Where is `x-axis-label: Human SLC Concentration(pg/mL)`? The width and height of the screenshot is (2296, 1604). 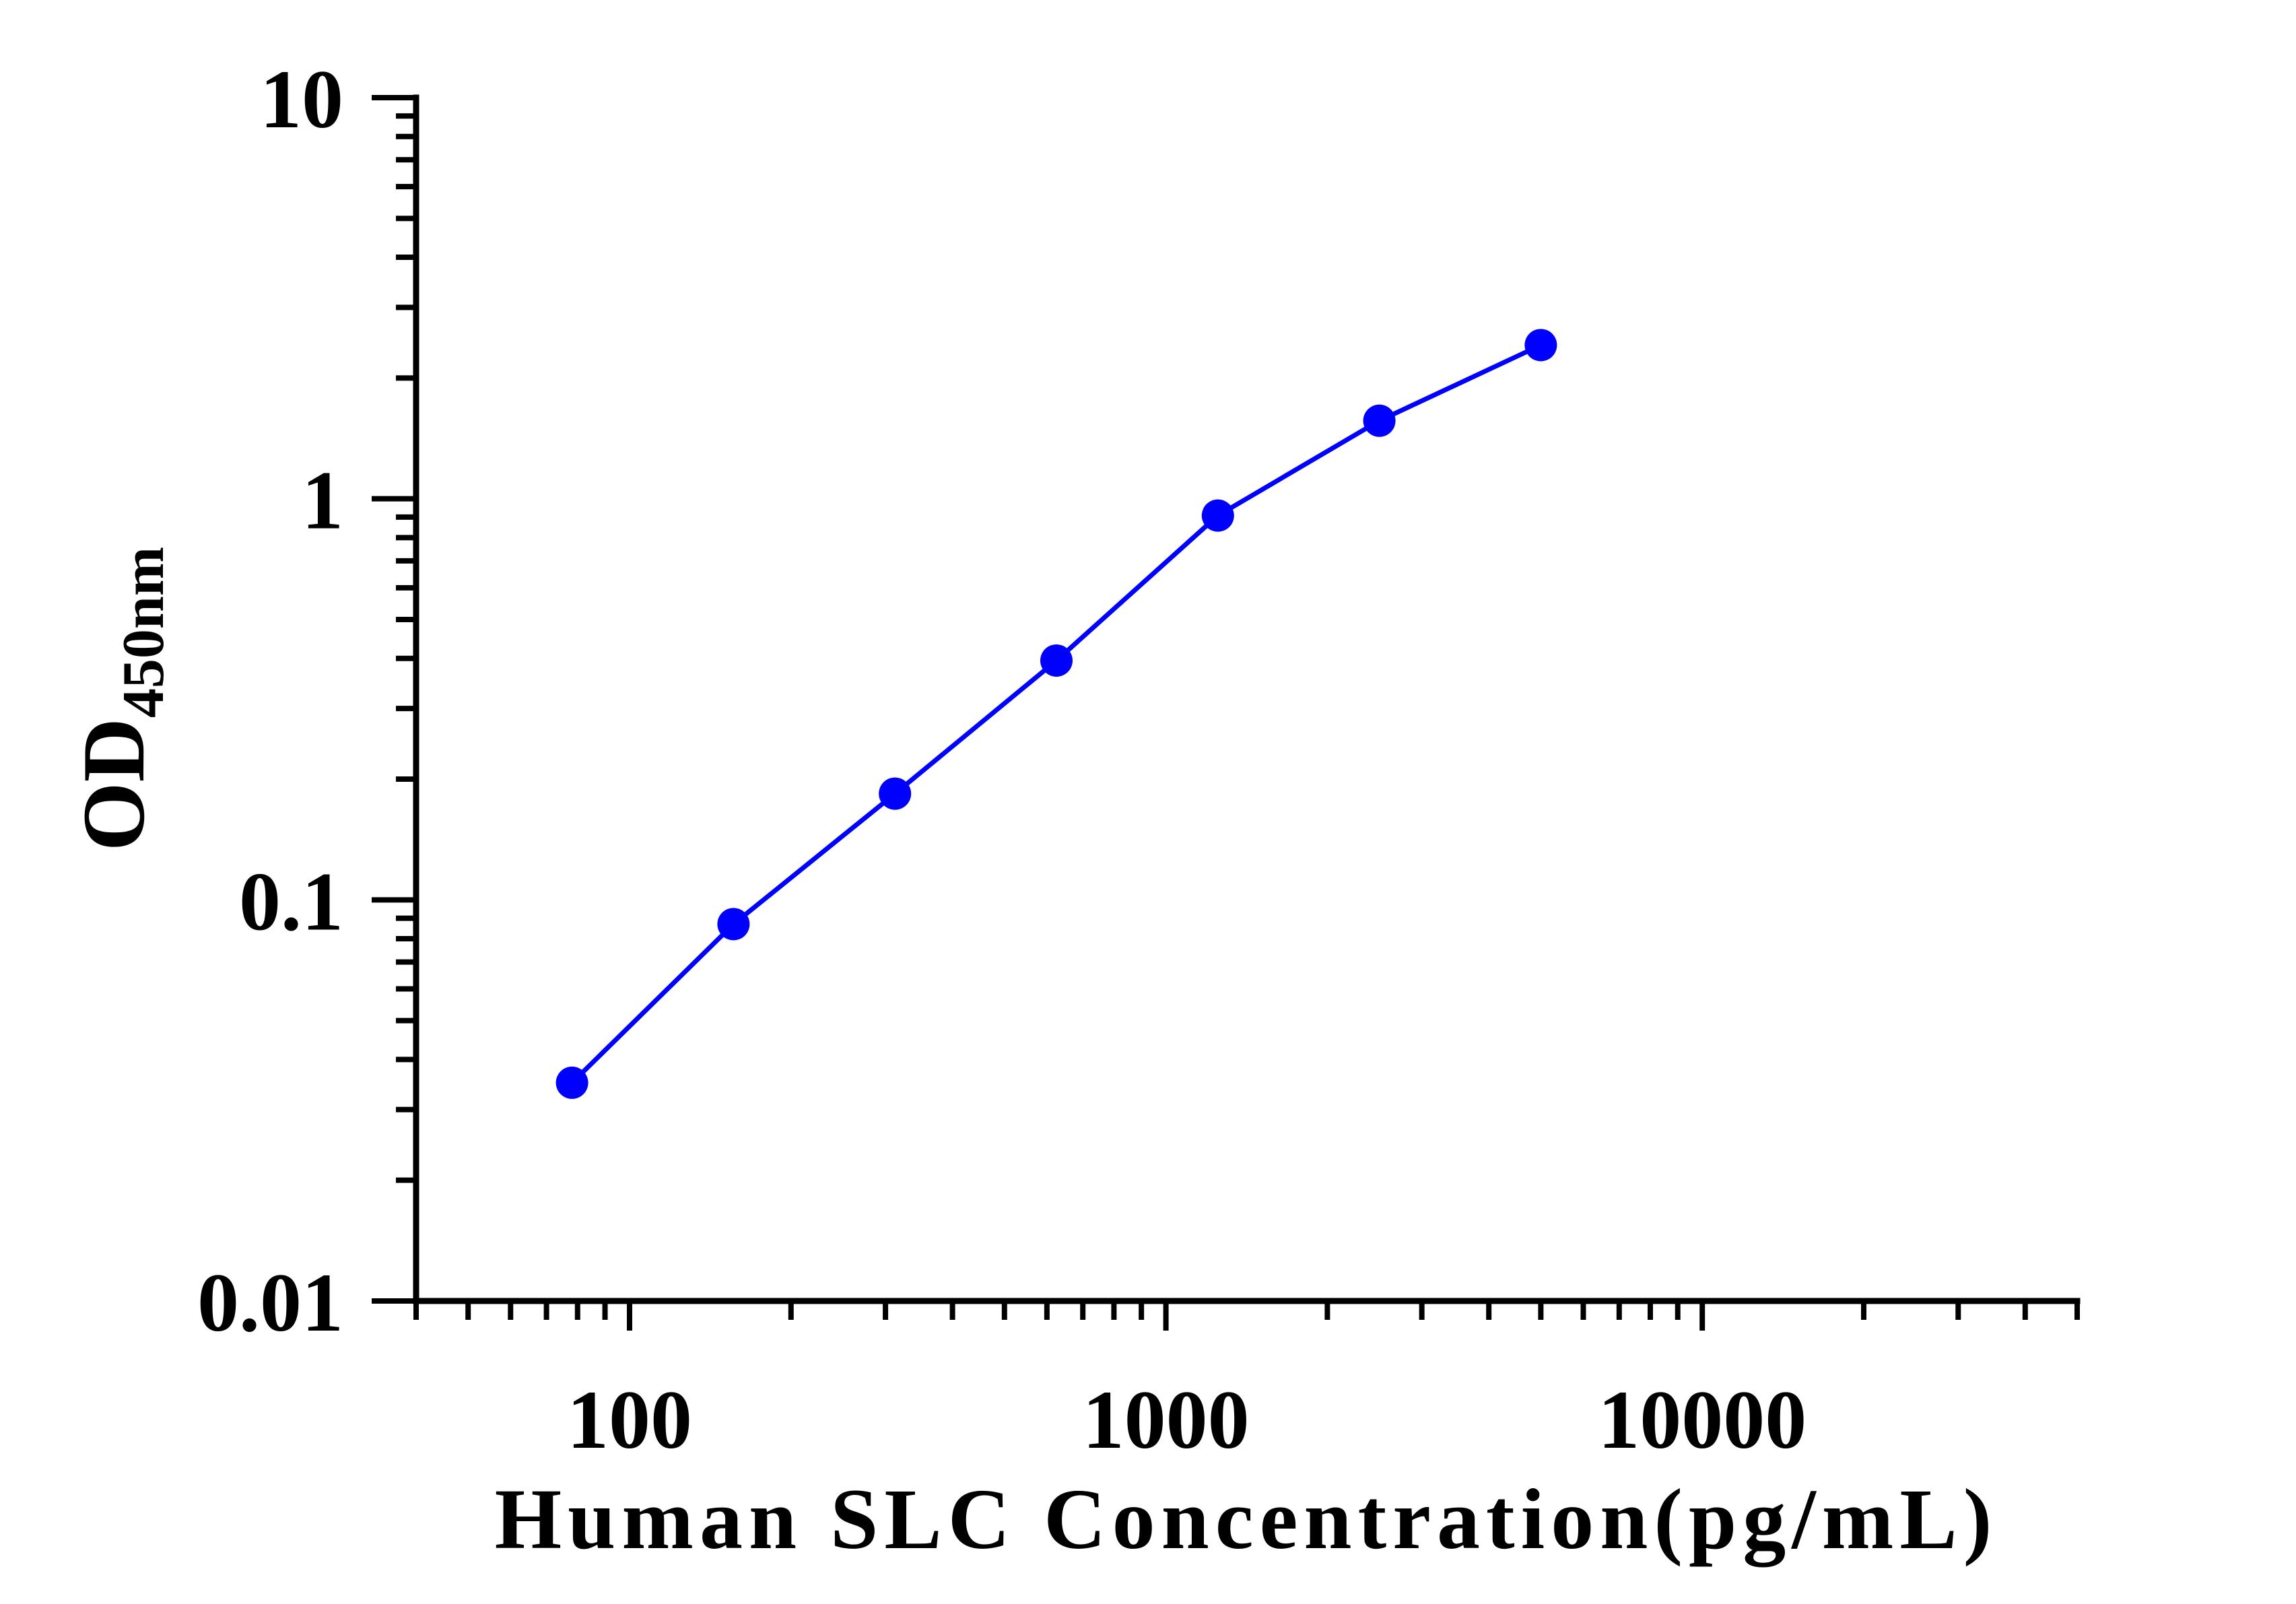 x-axis-label: Human SLC Concentration(pg/mL) is located at coordinates (1246, 1519).